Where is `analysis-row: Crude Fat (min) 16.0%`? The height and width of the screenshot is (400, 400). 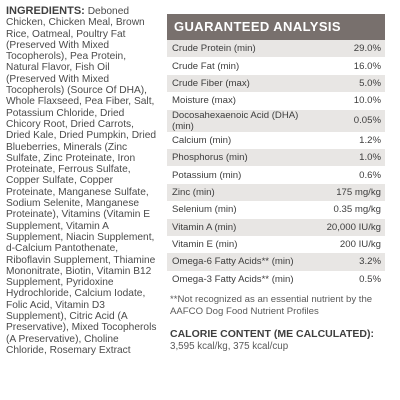
analysis-row: Crude Fat (min) 16.0% is located at coordinates (276, 66).